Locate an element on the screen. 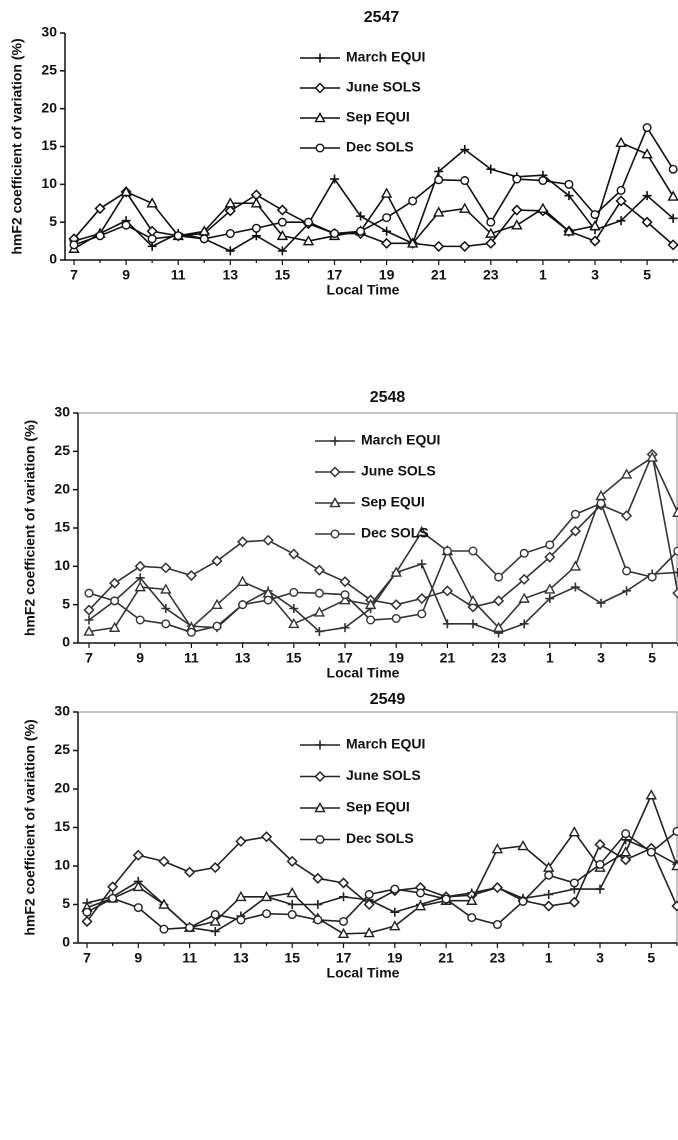  chart-title: 2549 is located at coordinates (388, 699).